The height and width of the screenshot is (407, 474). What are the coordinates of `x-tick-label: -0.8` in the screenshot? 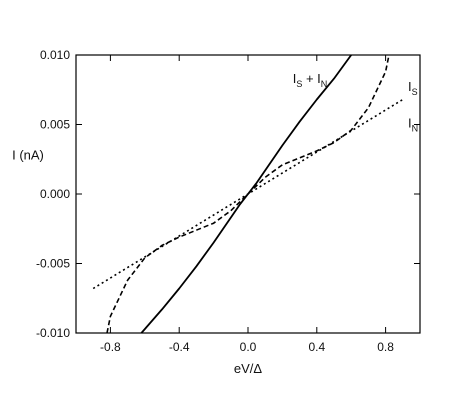 It's located at (110, 347).